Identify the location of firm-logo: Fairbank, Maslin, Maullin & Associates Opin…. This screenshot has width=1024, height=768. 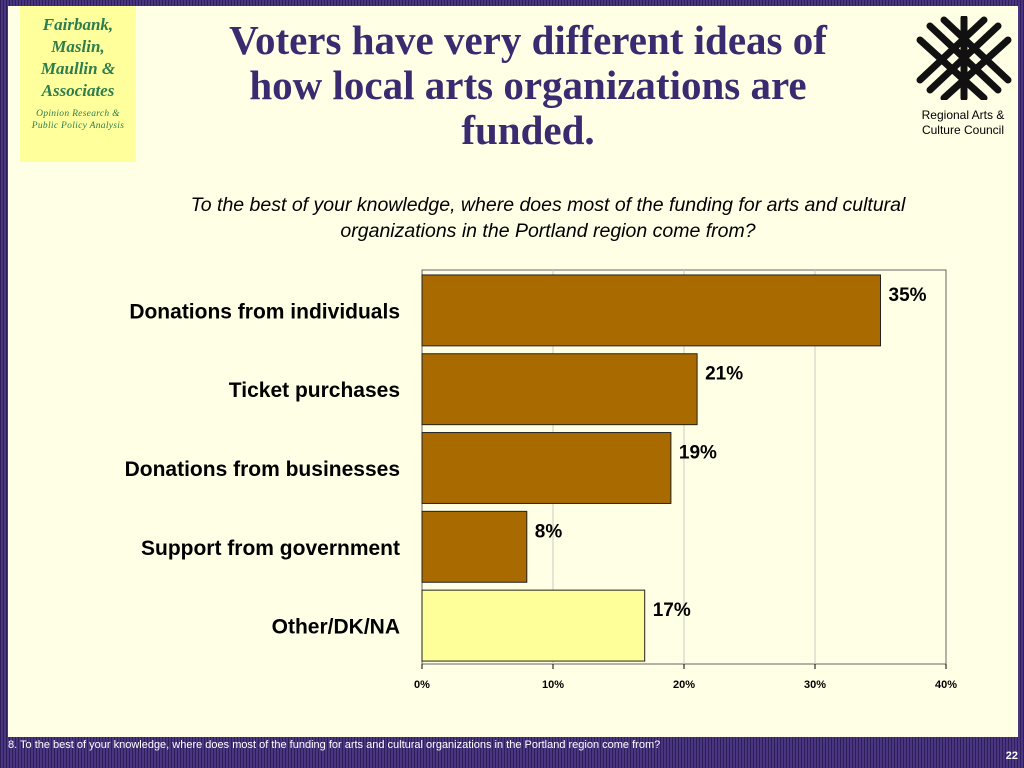
(78, 84).